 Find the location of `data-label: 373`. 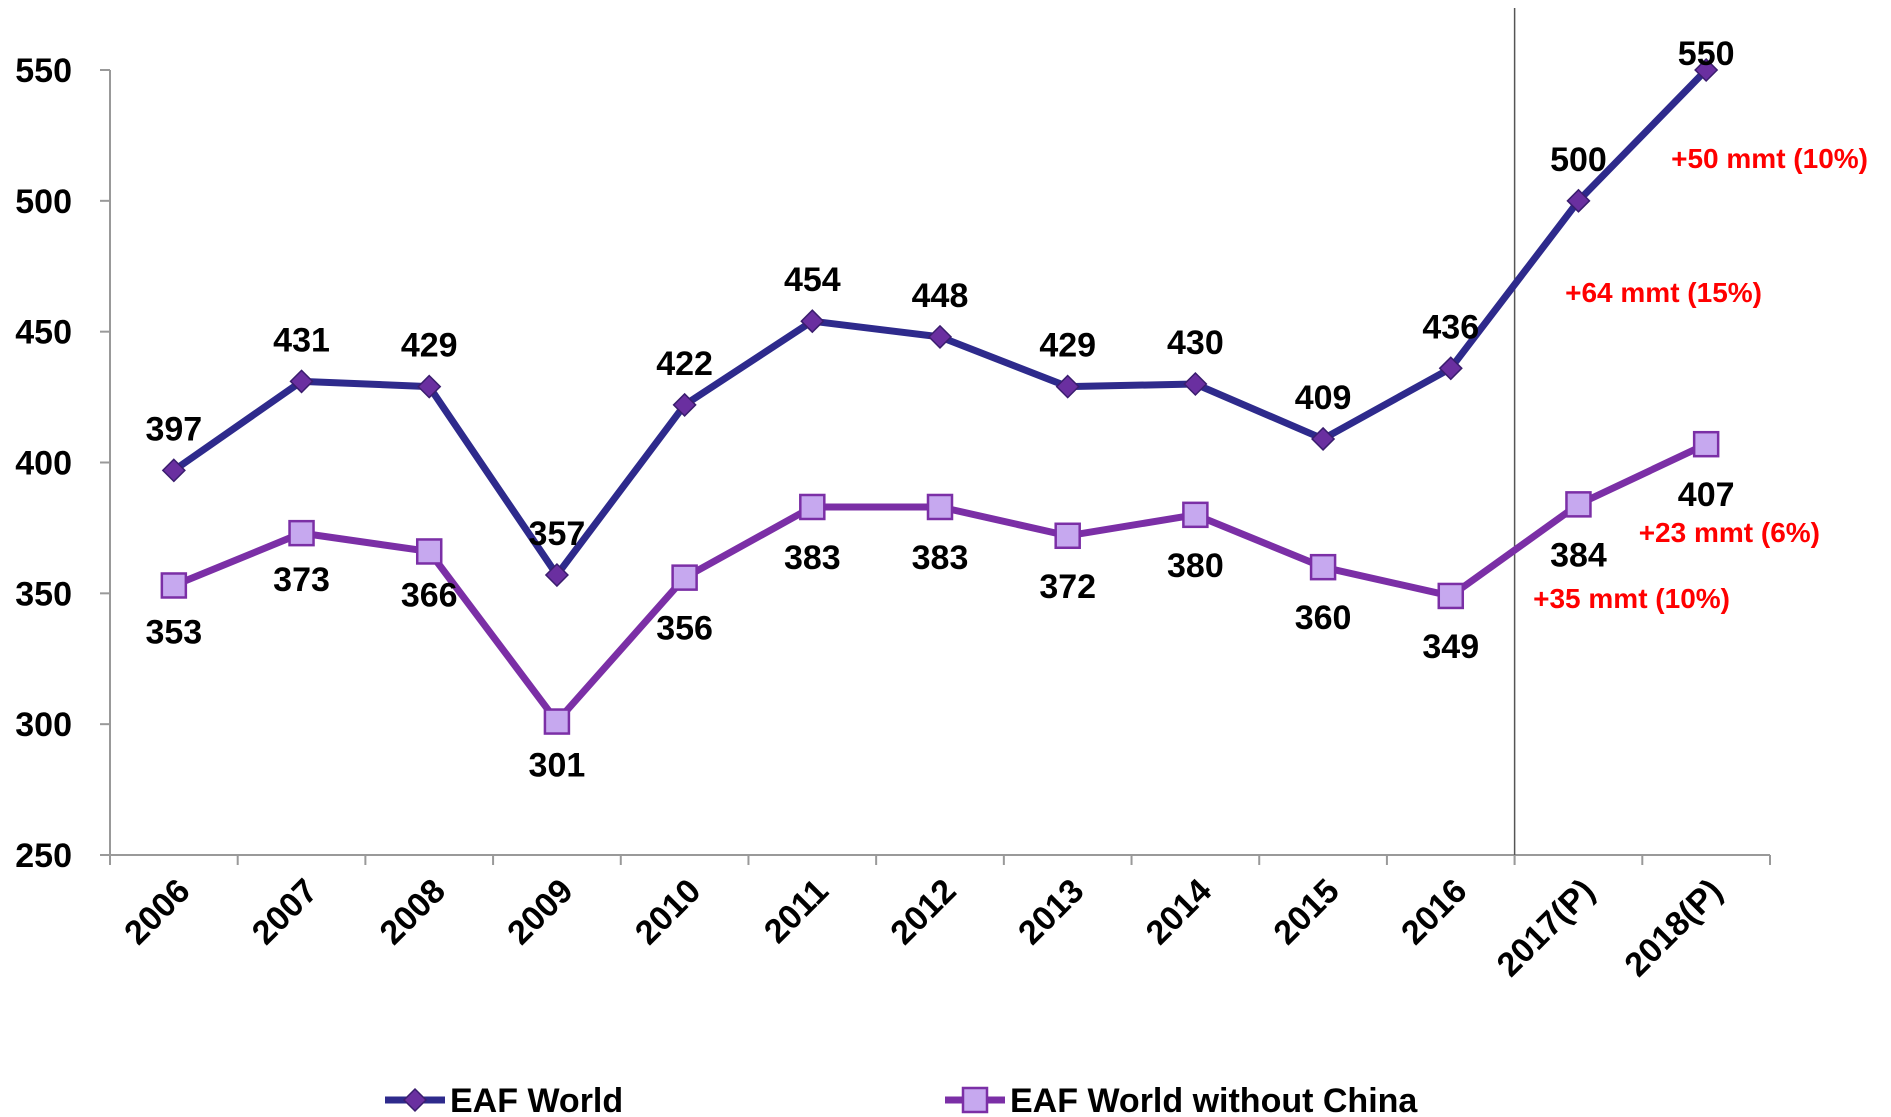

data-label: 373 is located at coordinates (301, 580).